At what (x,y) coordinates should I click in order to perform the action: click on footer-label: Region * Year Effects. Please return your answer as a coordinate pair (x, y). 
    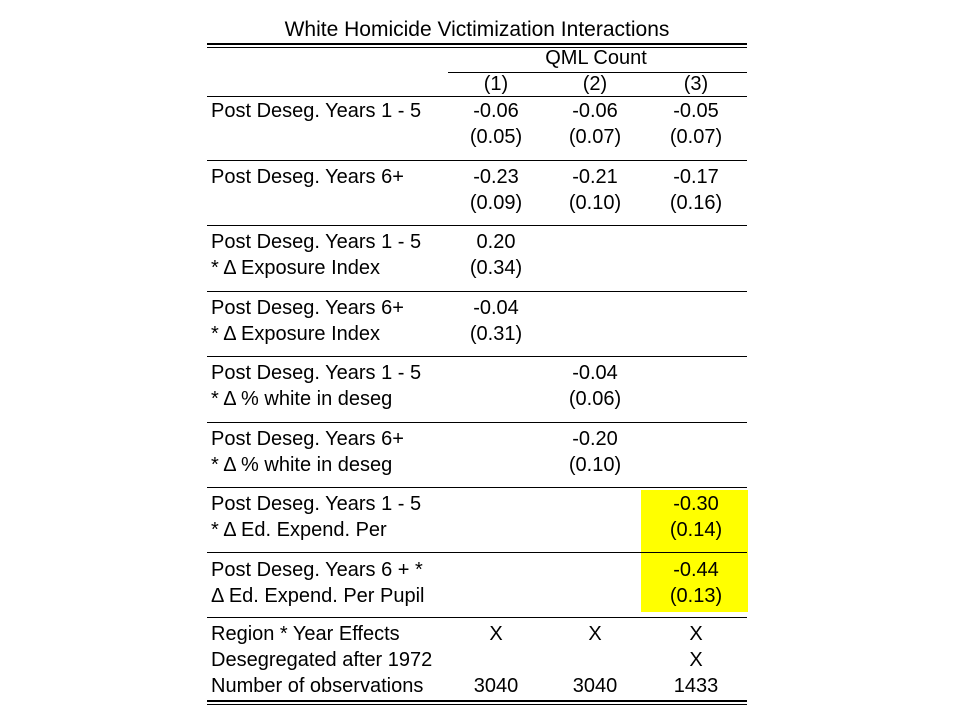
    Looking at the image, I should click on (305, 634).